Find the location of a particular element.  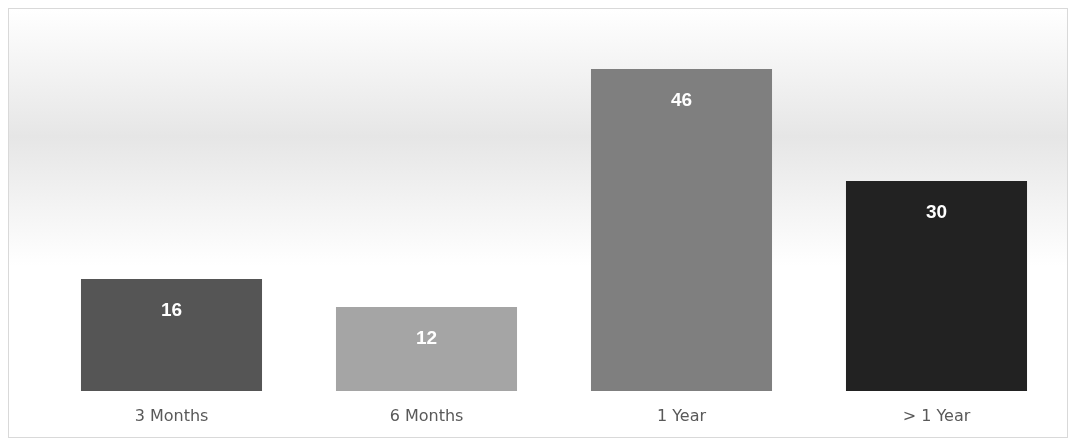

x-tick-label: > 1 Year is located at coordinates (936, 415).